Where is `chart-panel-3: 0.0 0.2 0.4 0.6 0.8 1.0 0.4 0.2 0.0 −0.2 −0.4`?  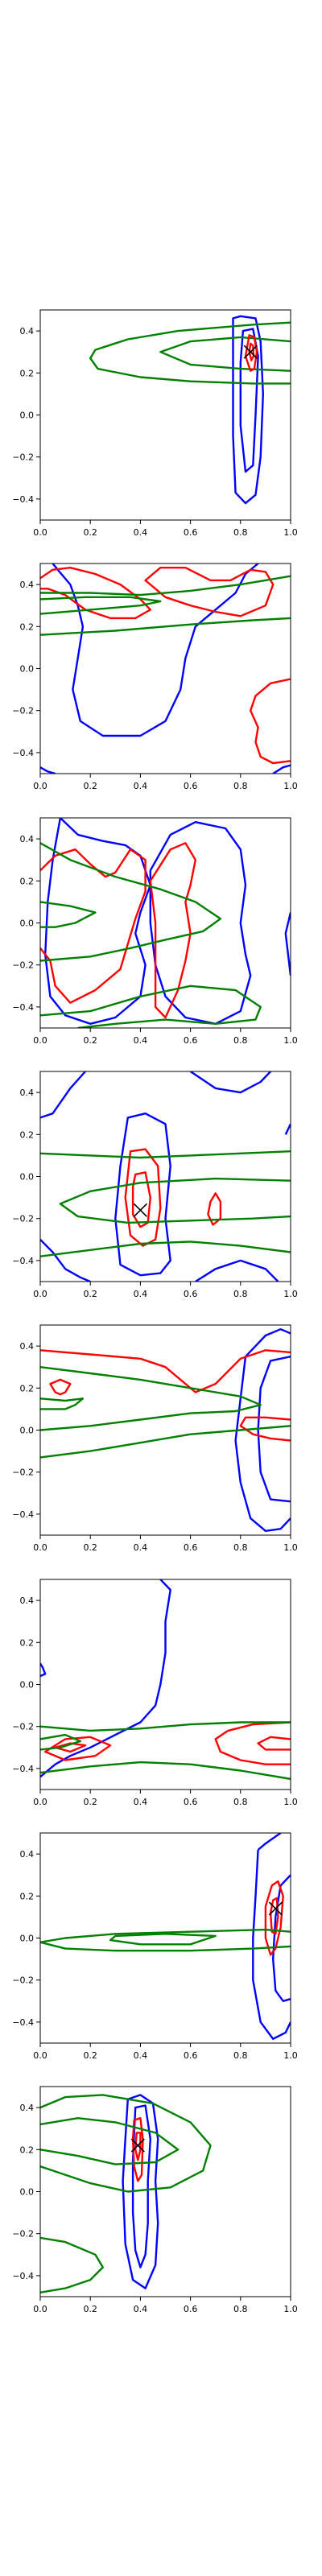
chart-panel-3: 0.0 0.2 0.4 0.6 0.8 1.0 0.4 0.2 0.0 −0.2 −0.4 is located at coordinates (155, 931).